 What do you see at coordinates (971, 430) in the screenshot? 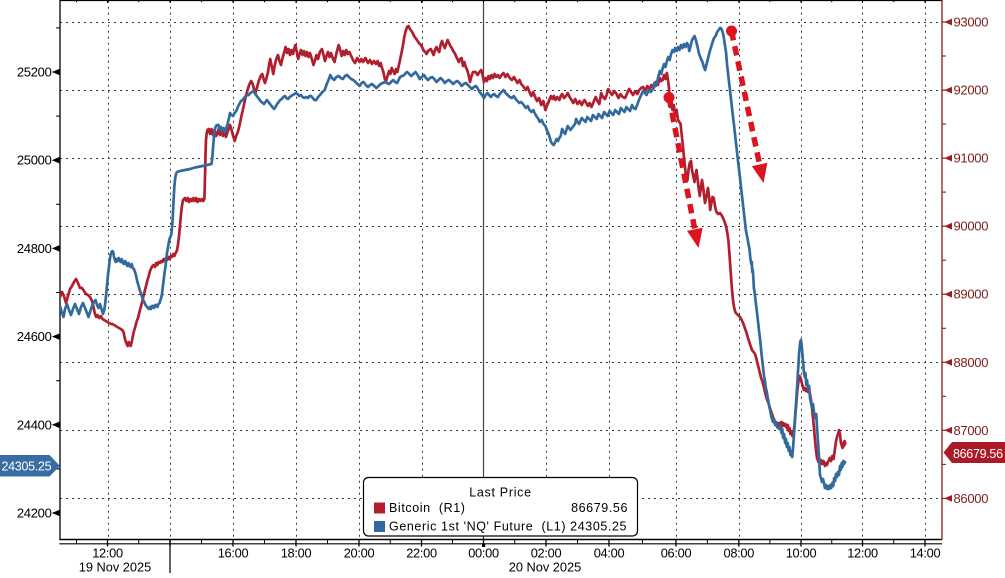
I see `svg-text: 87000` at bounding box center [971, 430].